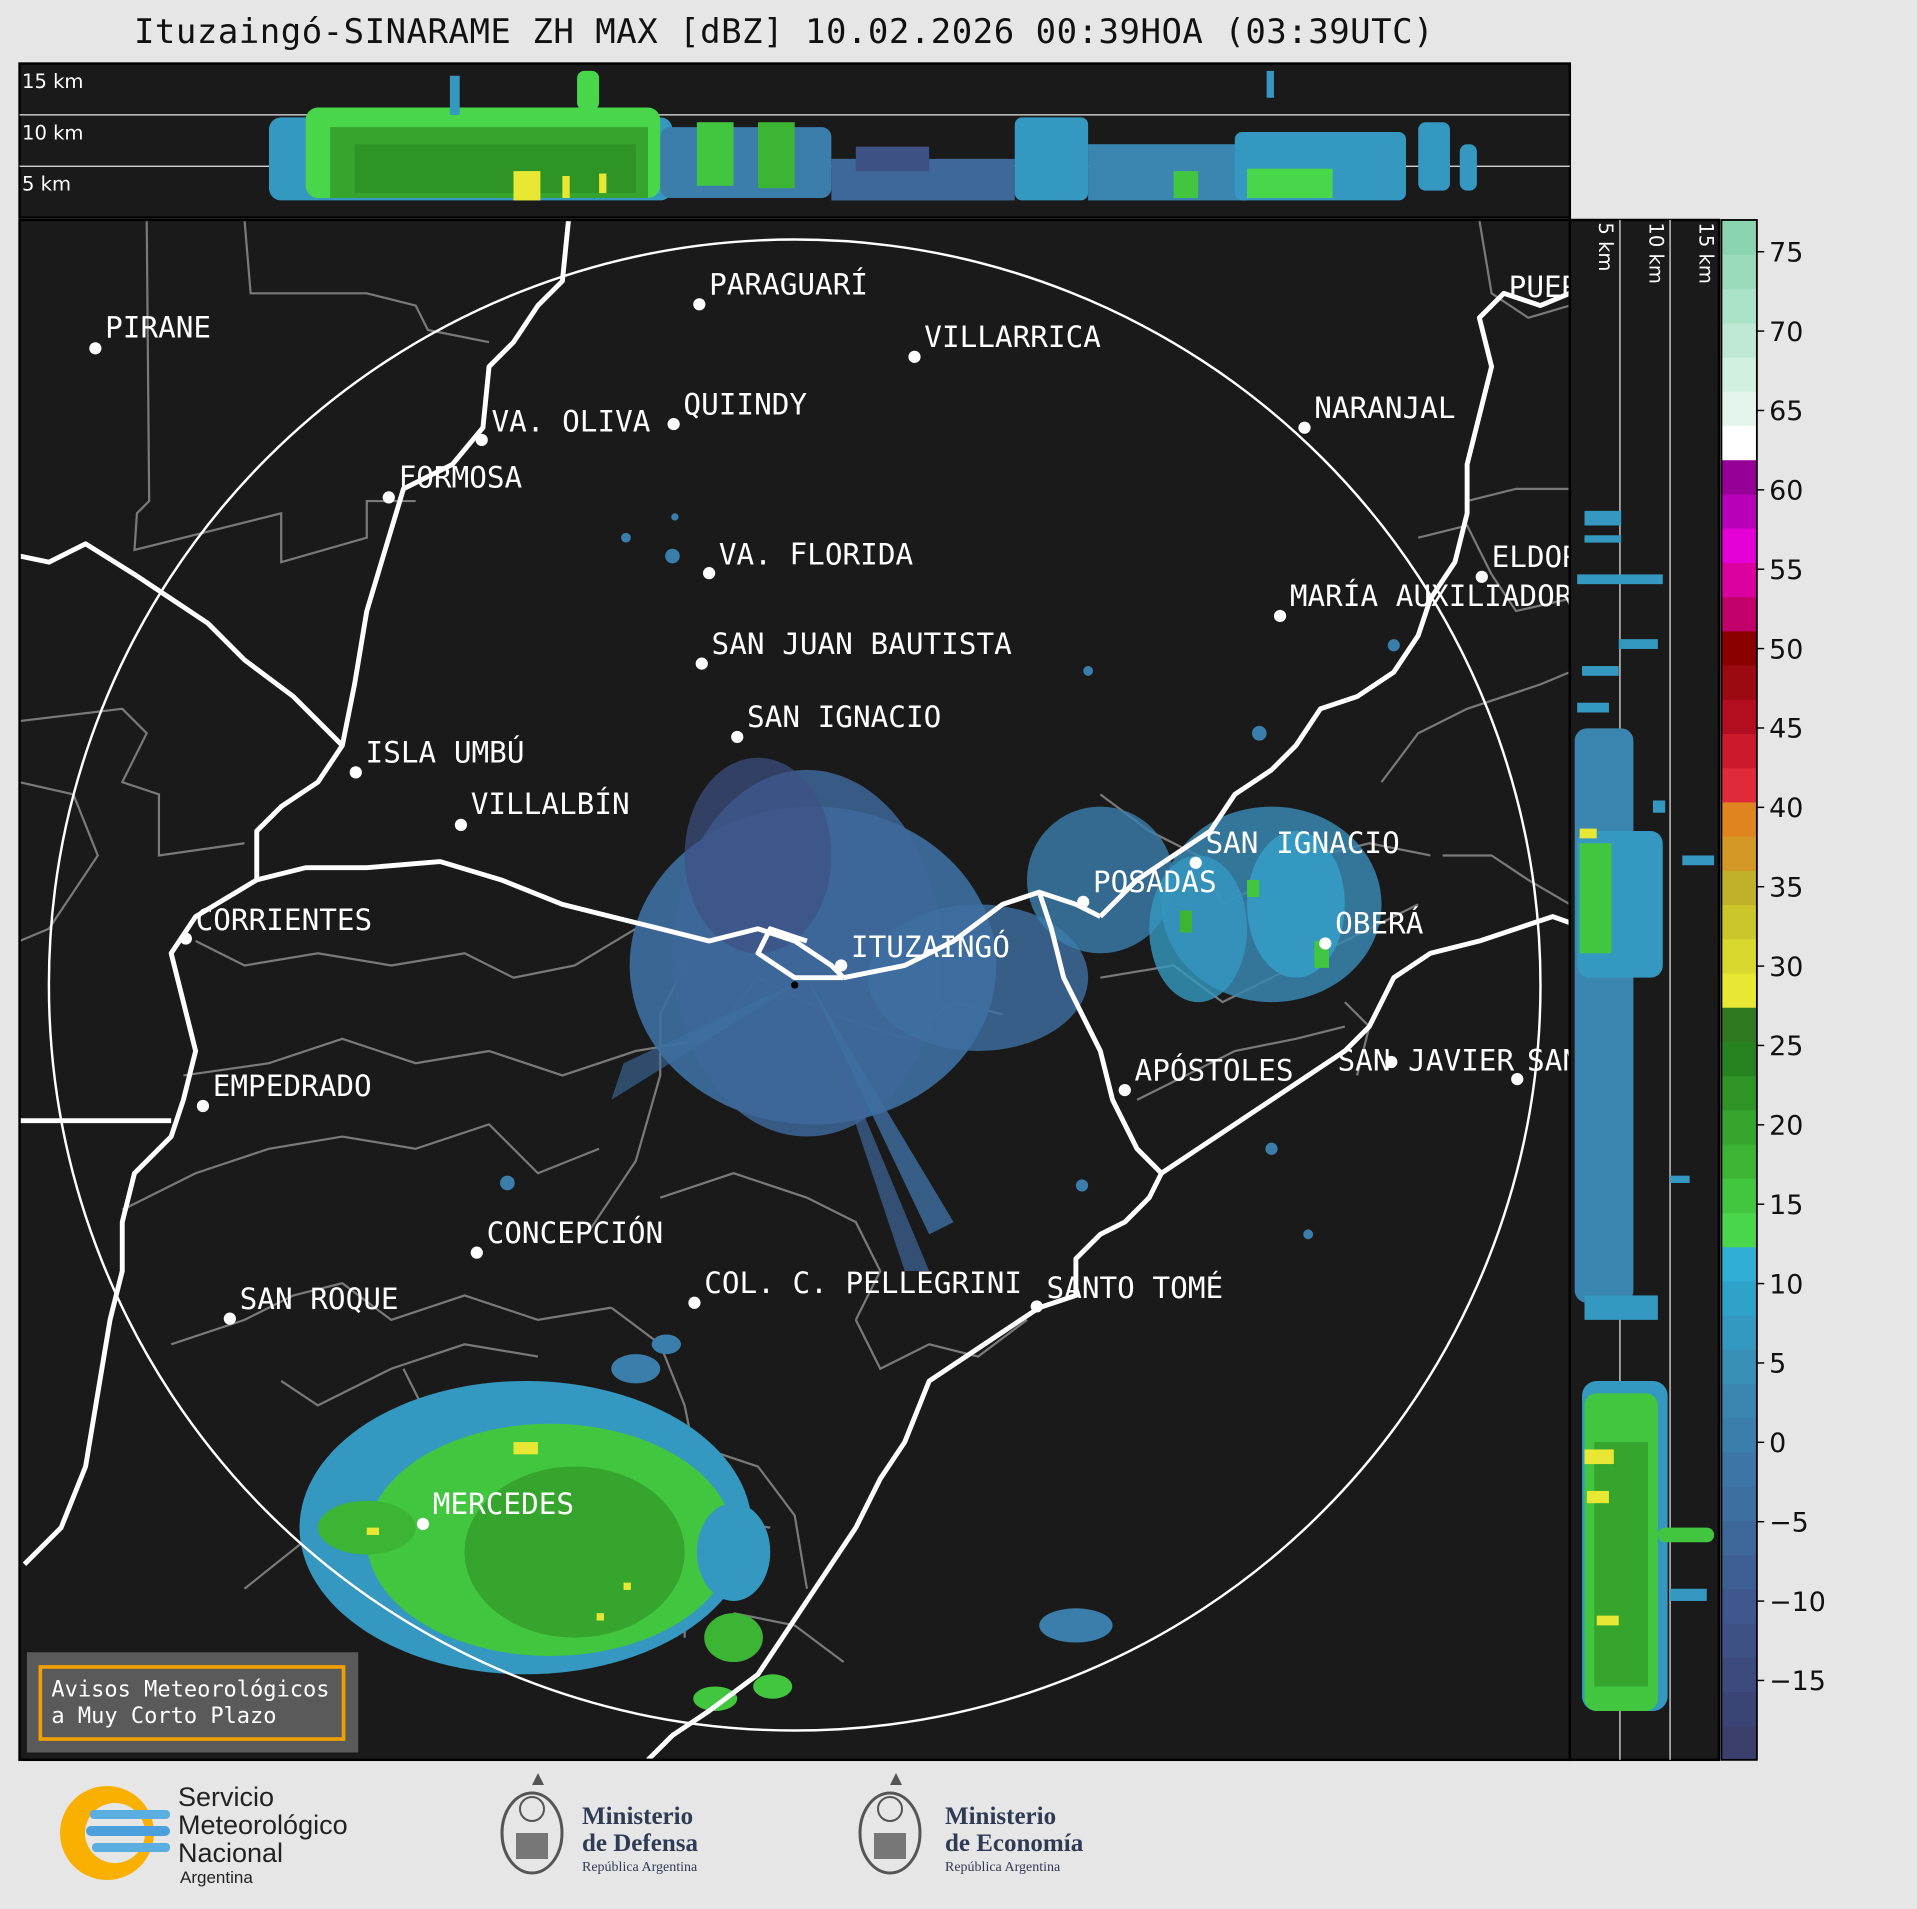 This screenshot has height=1909, width=1917. I want to click on city-eldor: ELDOR, so click(1528, 561).